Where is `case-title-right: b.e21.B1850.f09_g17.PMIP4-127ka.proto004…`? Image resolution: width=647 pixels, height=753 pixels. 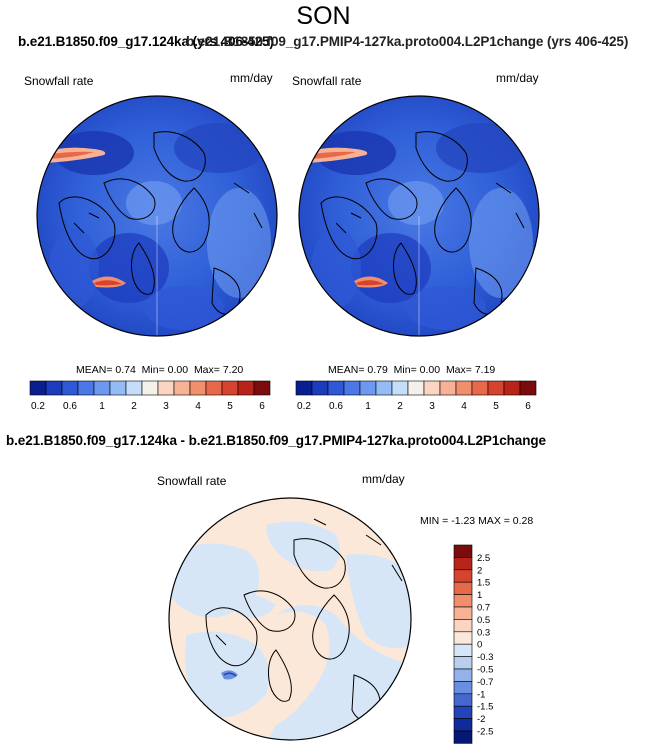 case-title-right: b.e21.B1850.f09_g17.PMIP4-127ka.proto004… is located at coordinates (407, 41).